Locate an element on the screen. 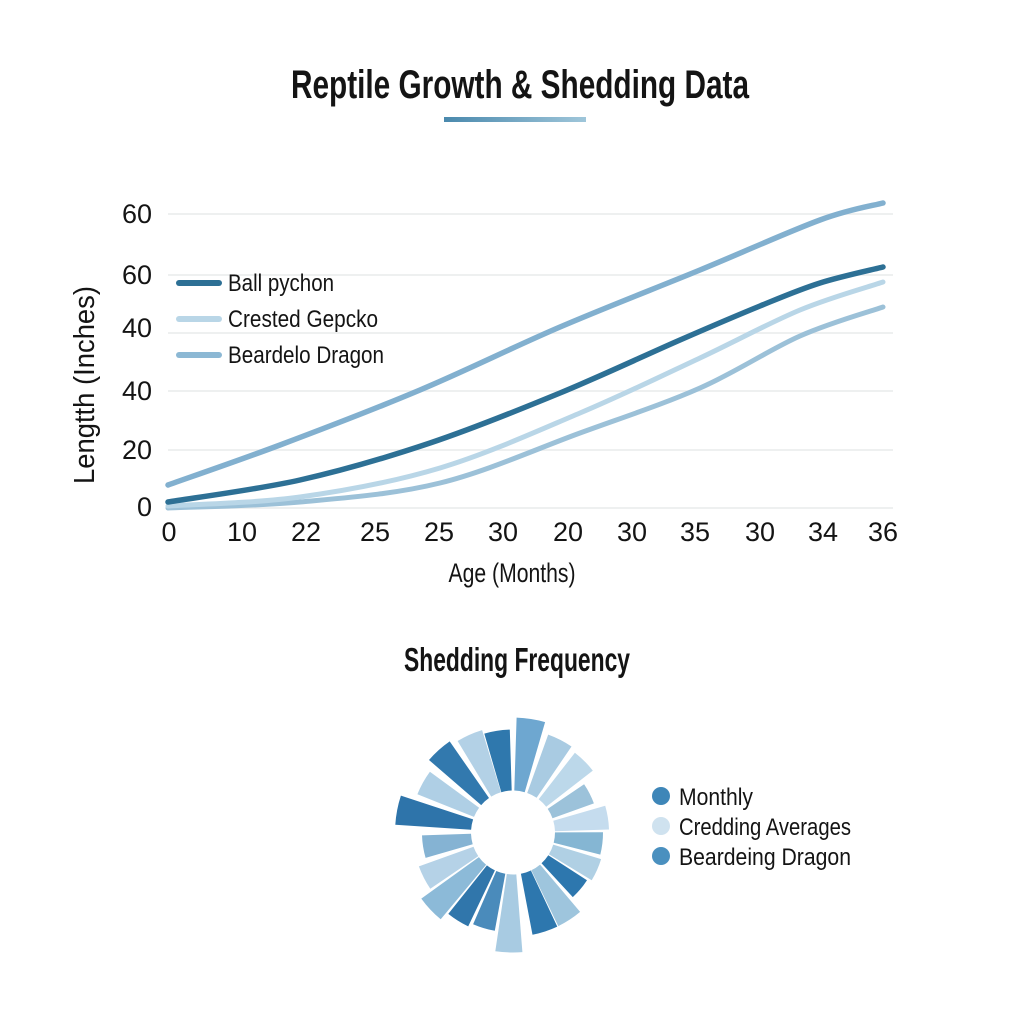  svg-text: 10 is located at coordinates (242, 532).